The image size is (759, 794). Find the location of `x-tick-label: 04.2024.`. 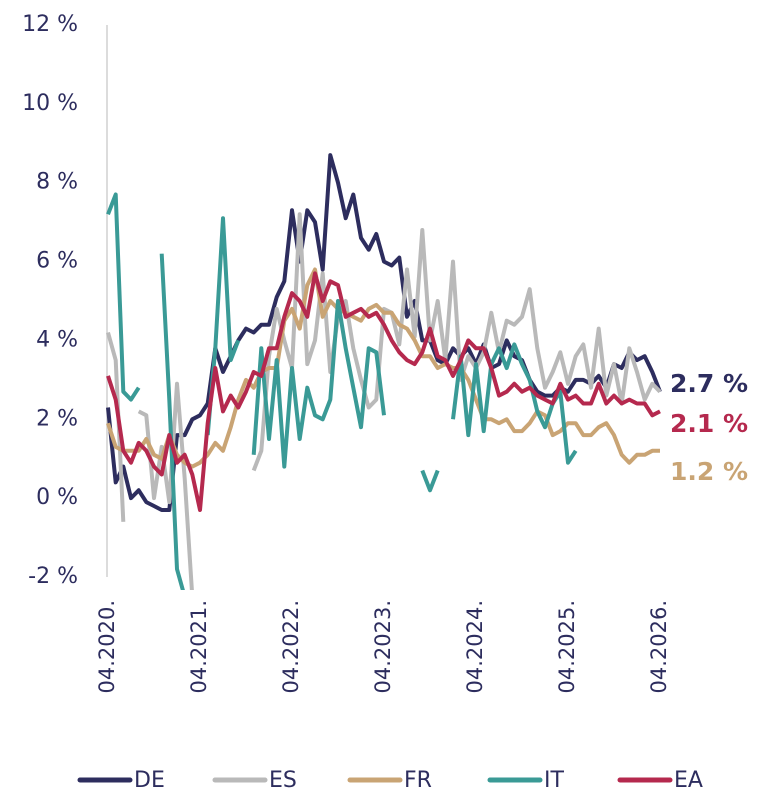

x-tick-label: 04.2024. is located at coordinates (475, 647).